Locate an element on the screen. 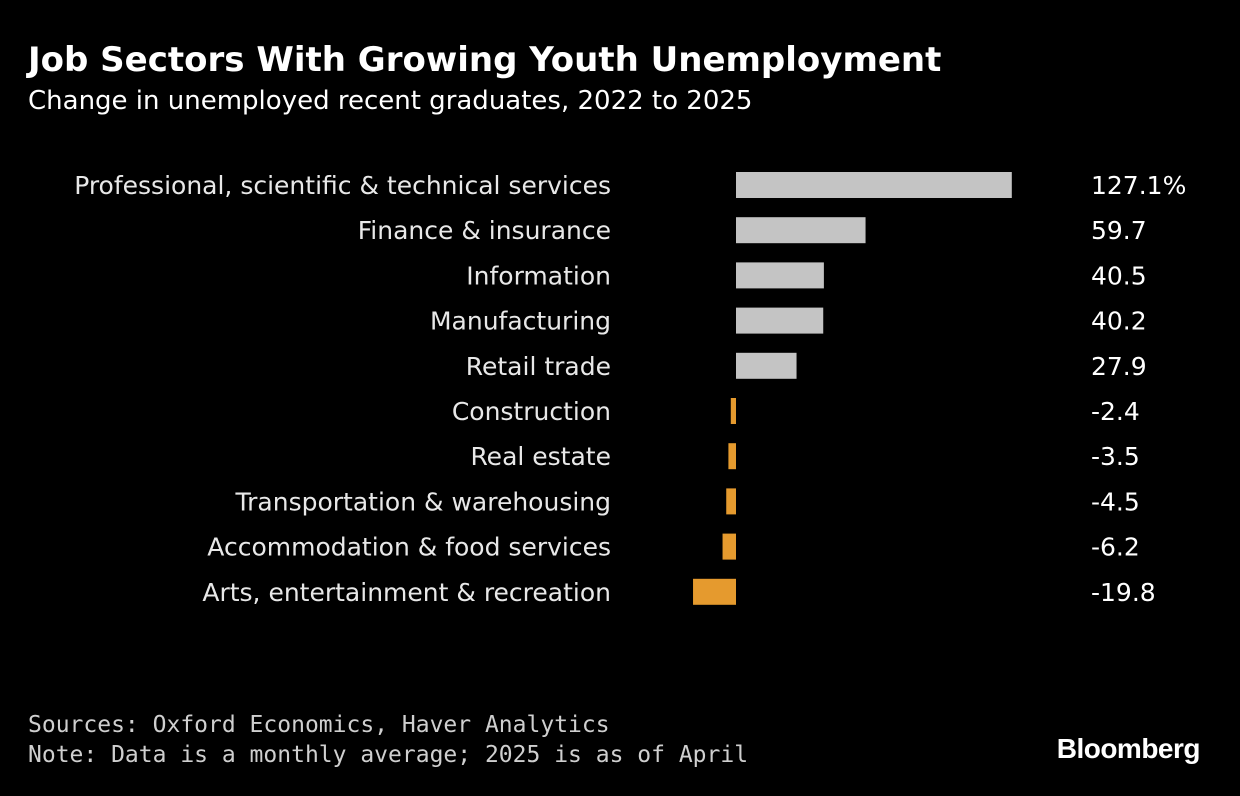  value-label: -3.5 is located at coordinates (1115, 456).